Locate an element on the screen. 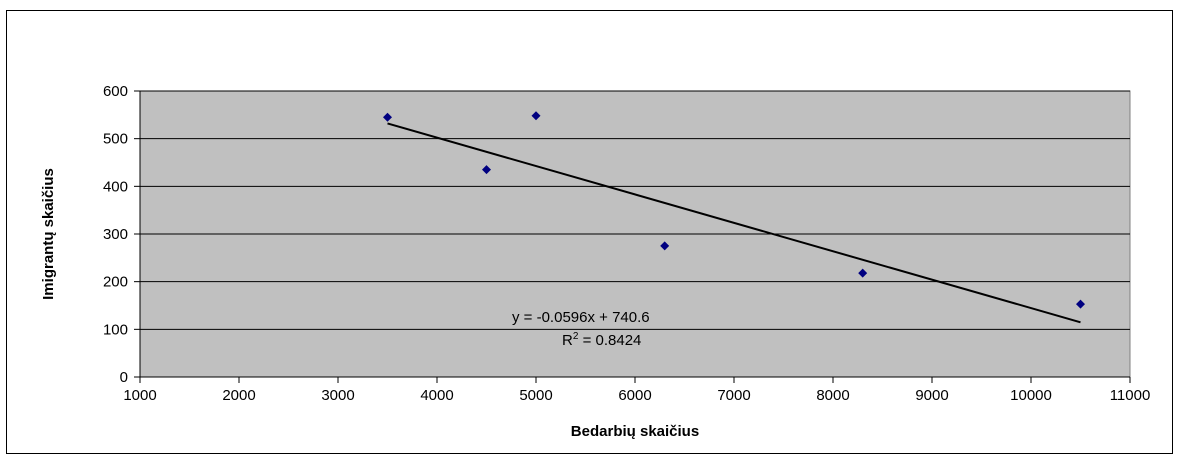 The image size is (1178, 455). x-tick-label: 8000 is located at coordinates (832, 395).